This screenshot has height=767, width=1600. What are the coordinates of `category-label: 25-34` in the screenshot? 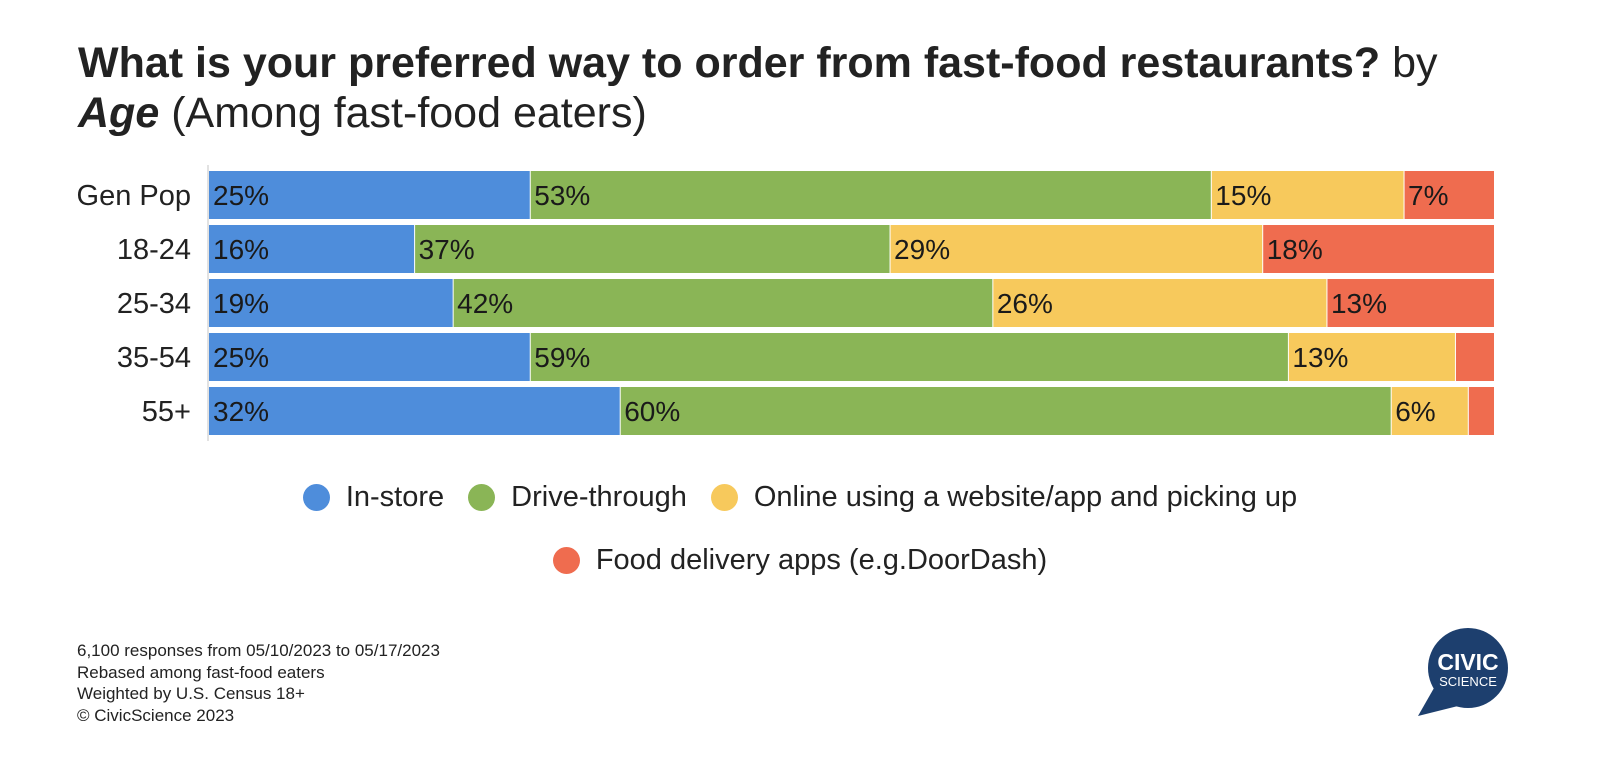 It's located at (154, 304).